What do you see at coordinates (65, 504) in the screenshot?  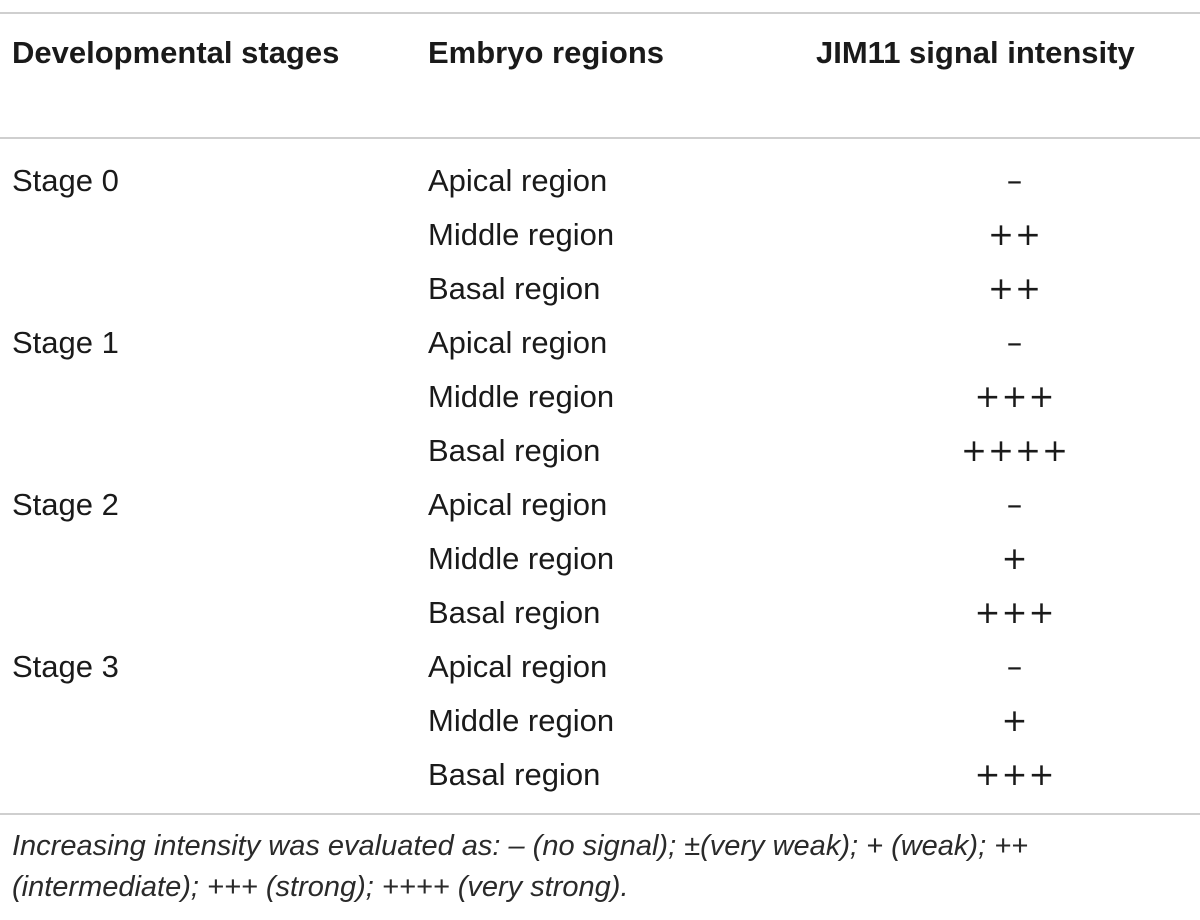 I see `stage-cell: Stage 2` at bounding box center [65, 504].